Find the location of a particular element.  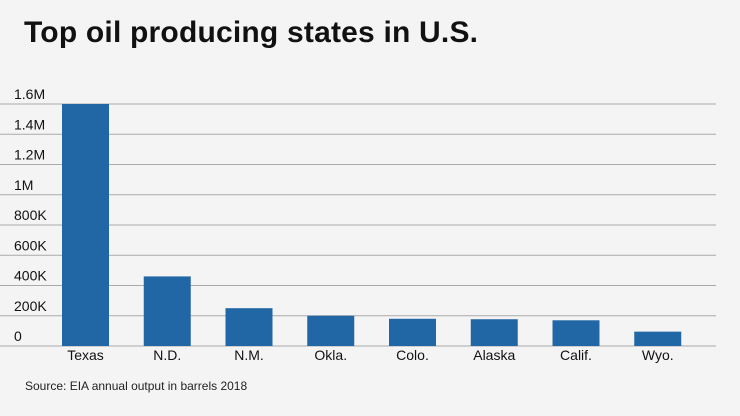

bar-alaska is located at coordinates (494, 332).